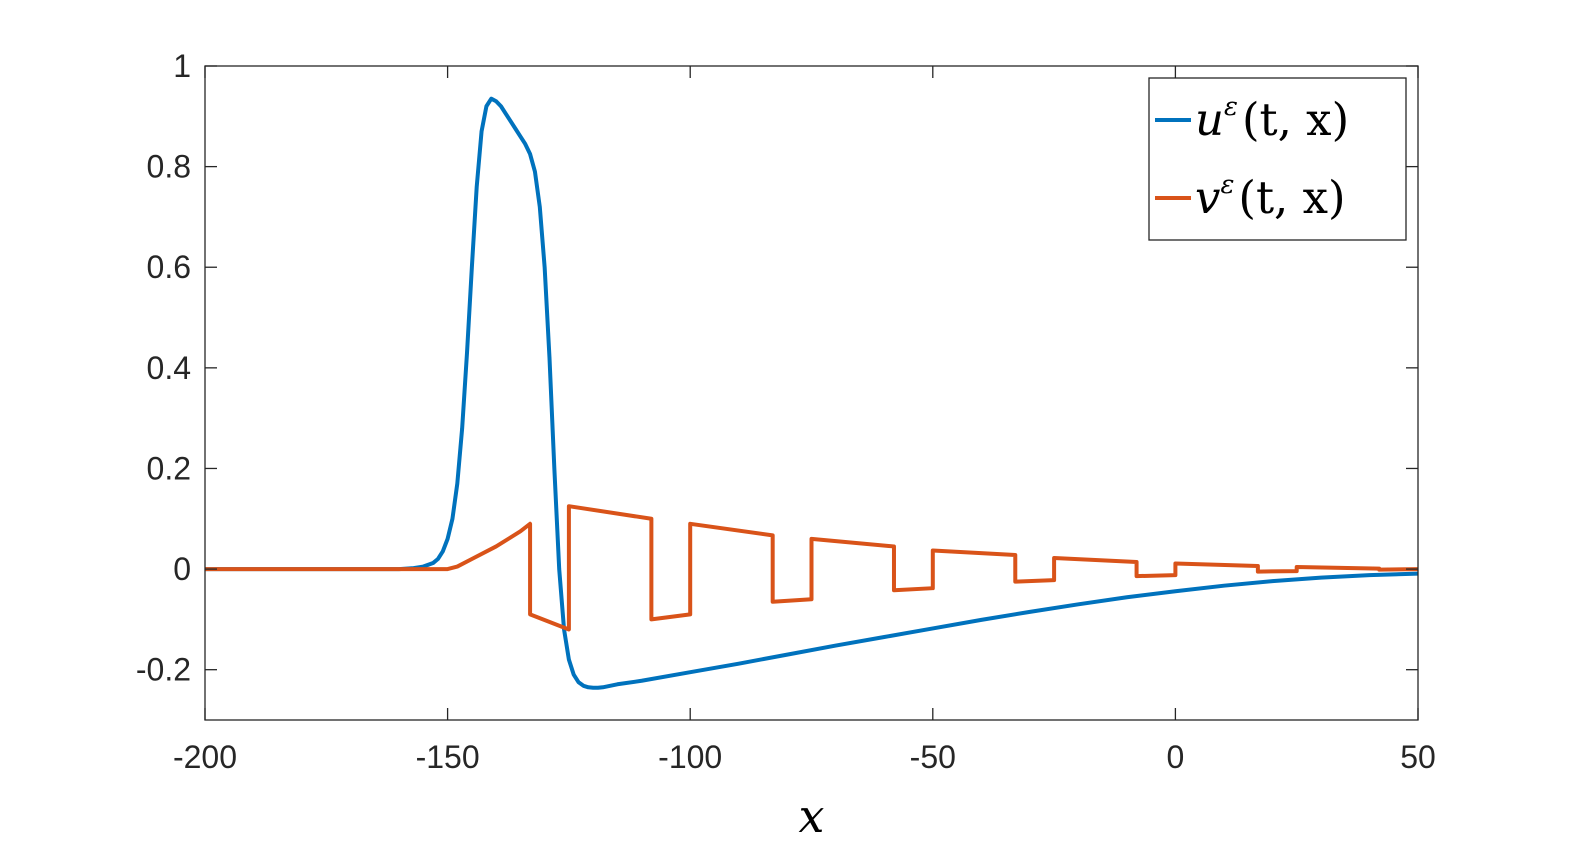 This screenshot has width=1574, height=861. I want to click on x-tick-label: -50, so click(933, 757).